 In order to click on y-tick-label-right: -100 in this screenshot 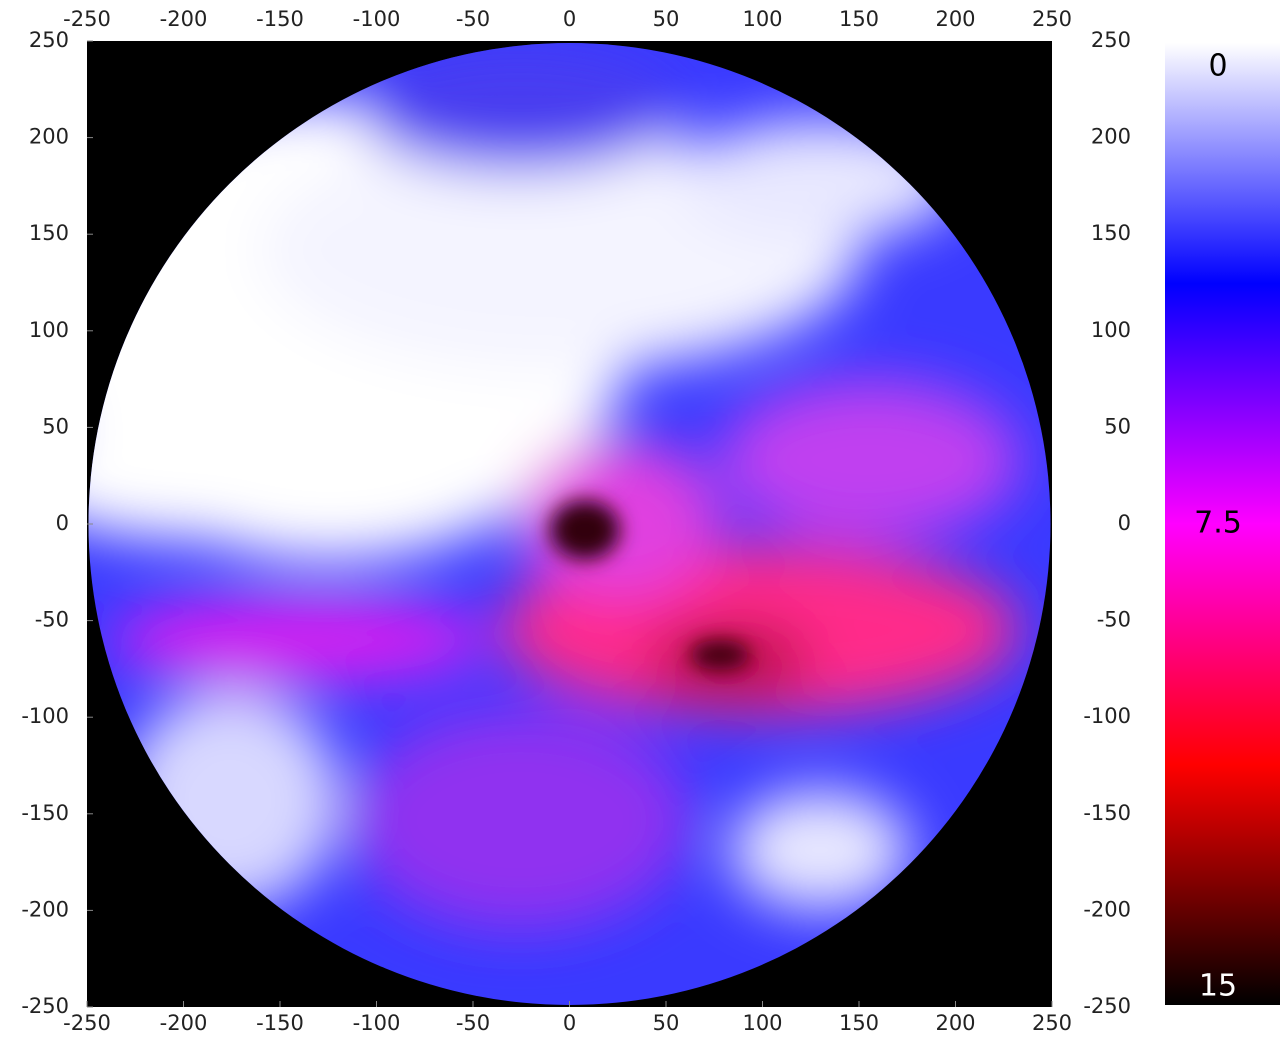, I will do `click(1107, 716)`.